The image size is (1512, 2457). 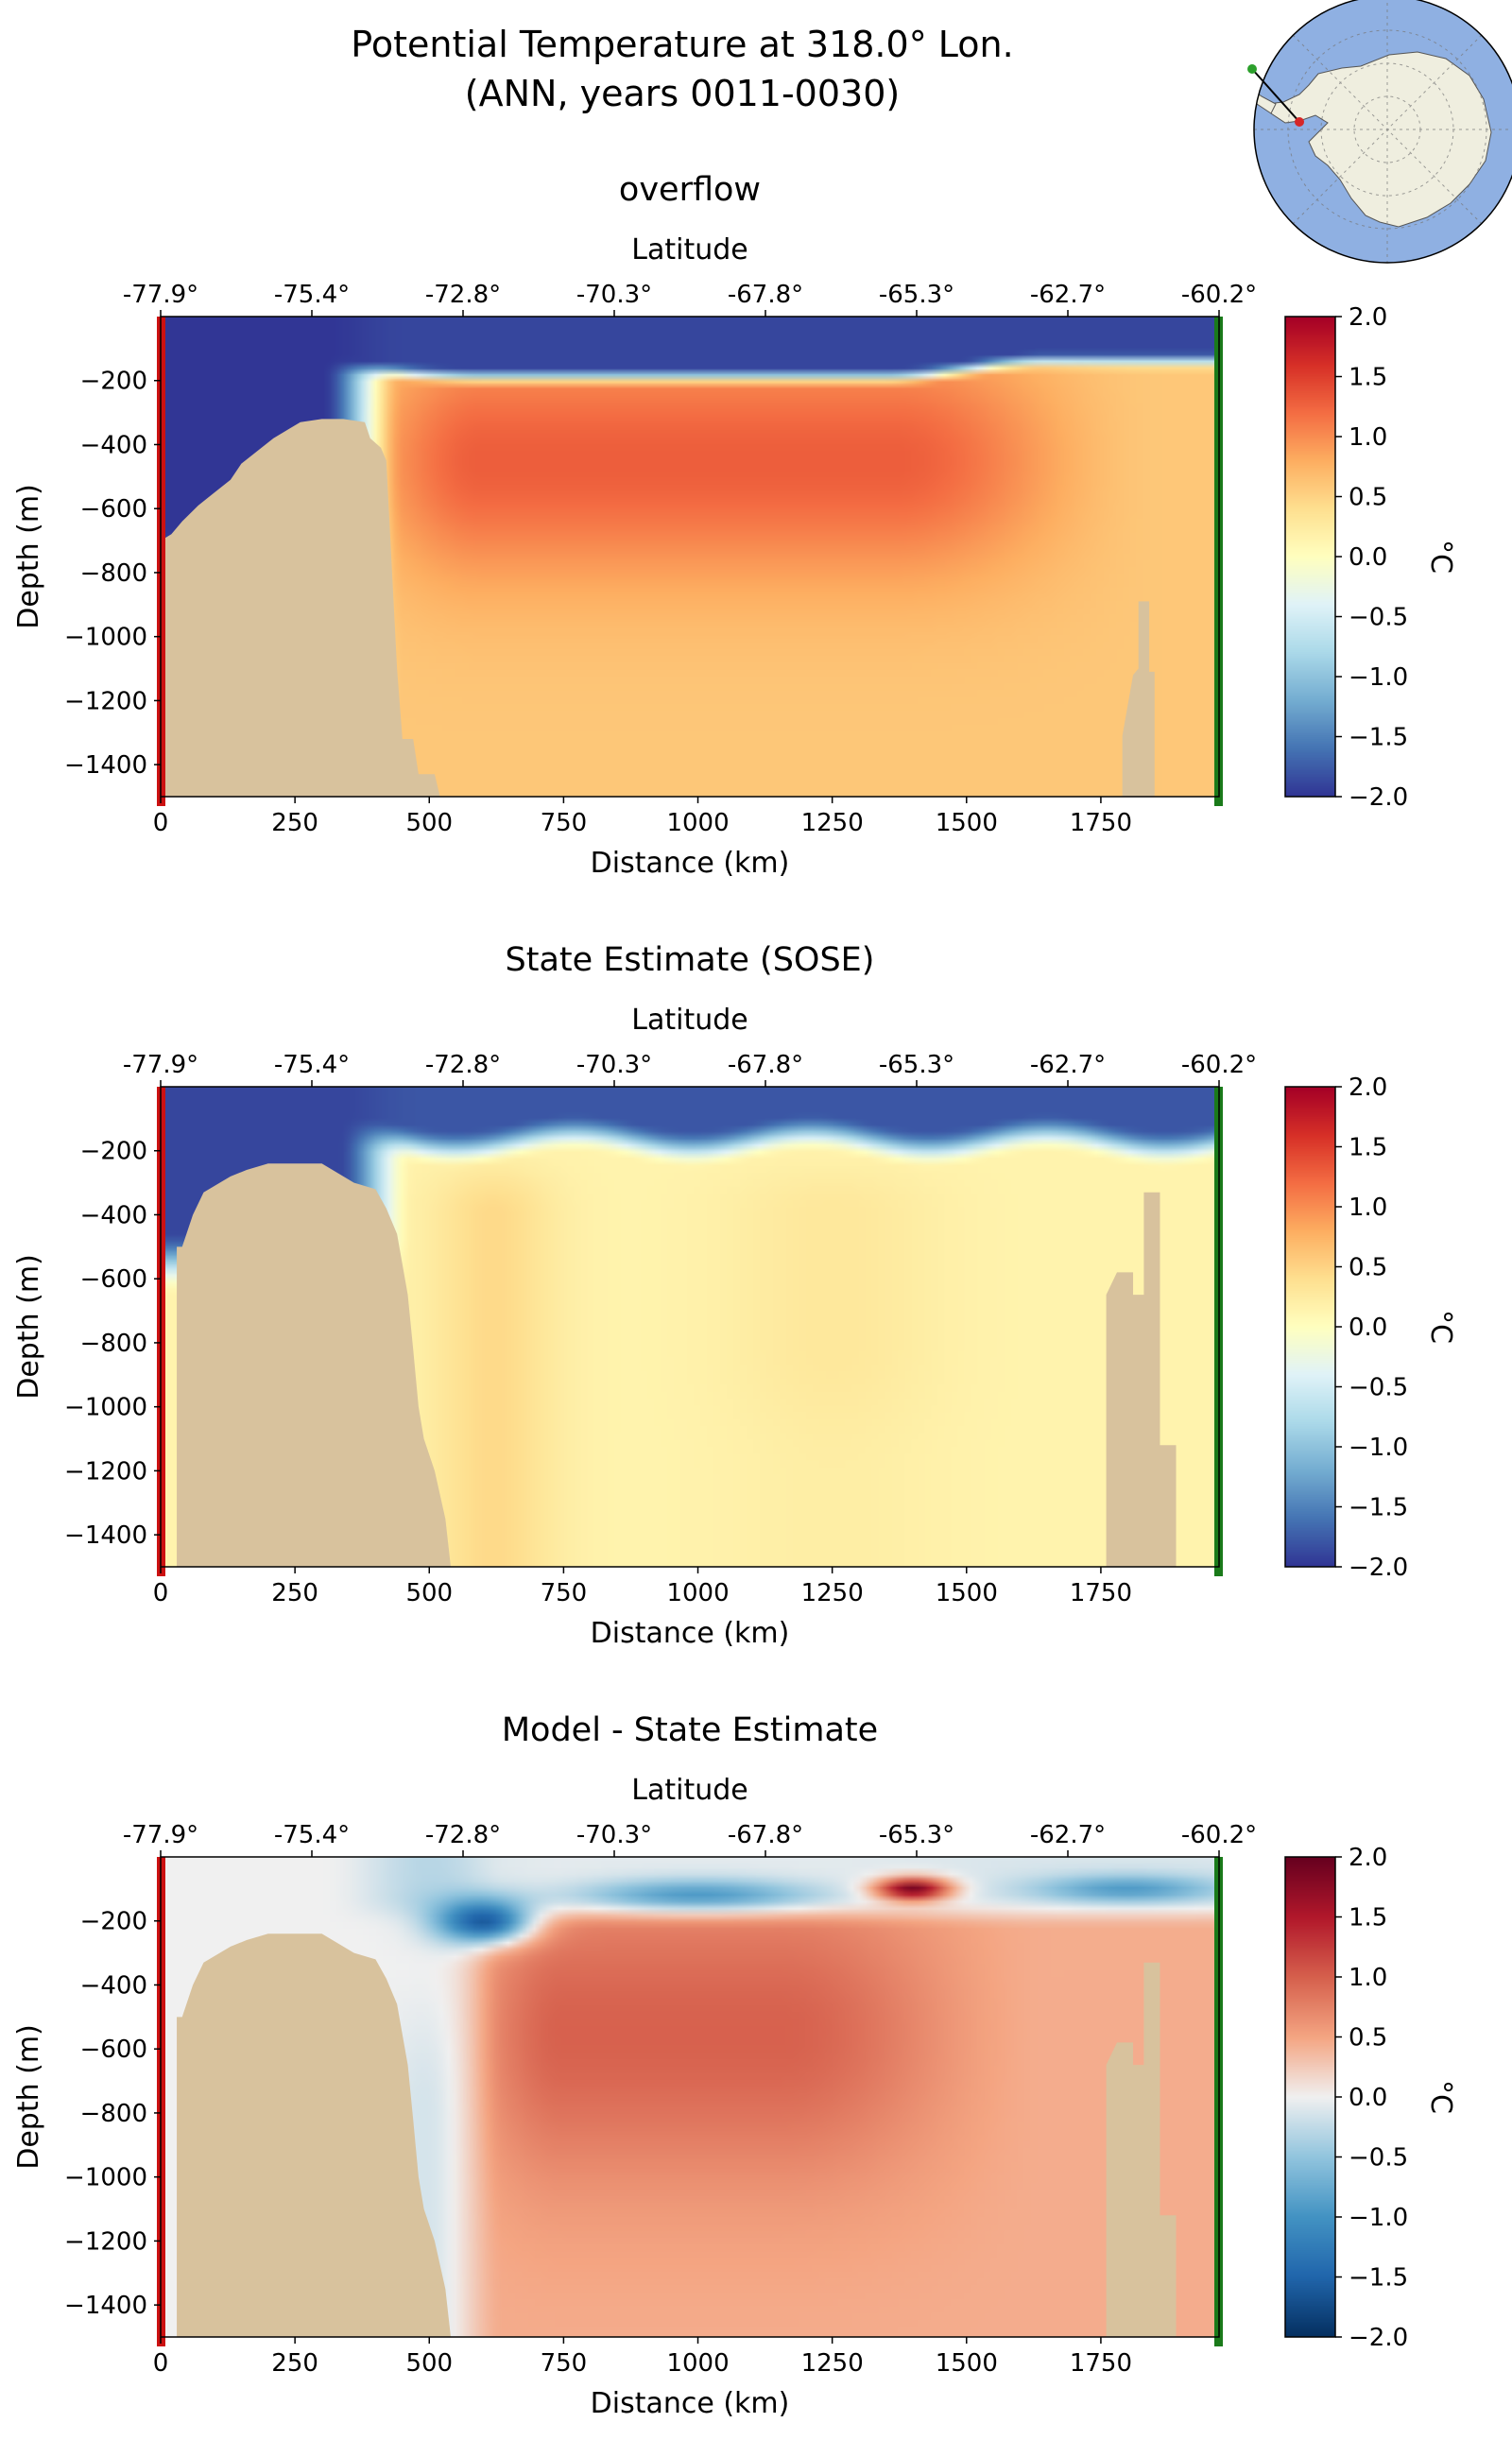 What do you see at coordinates (1299, 122) in the screenshot?
I see `transect-start-marker` at bounding box center [1299, 122].